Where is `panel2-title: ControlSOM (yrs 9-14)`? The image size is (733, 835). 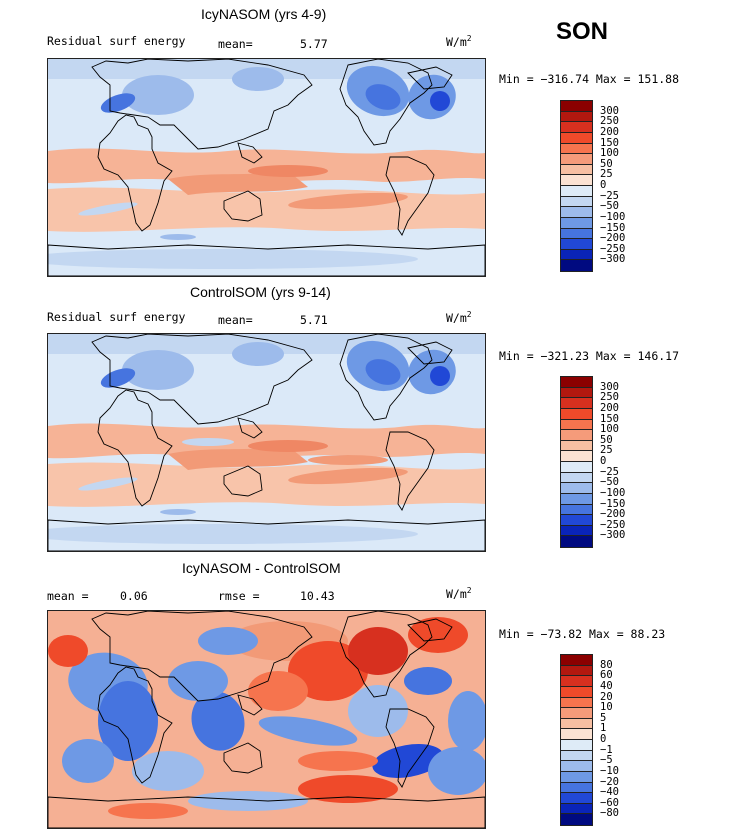
panel2-title: ControlSOM (yrs 9-14) is located at coordinates (260, 292).